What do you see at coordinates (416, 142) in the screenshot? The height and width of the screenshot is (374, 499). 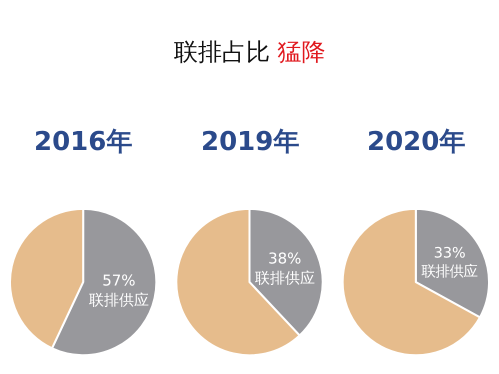 I see `chart-subtitle: 2020年` at bounding box center [416, 142].